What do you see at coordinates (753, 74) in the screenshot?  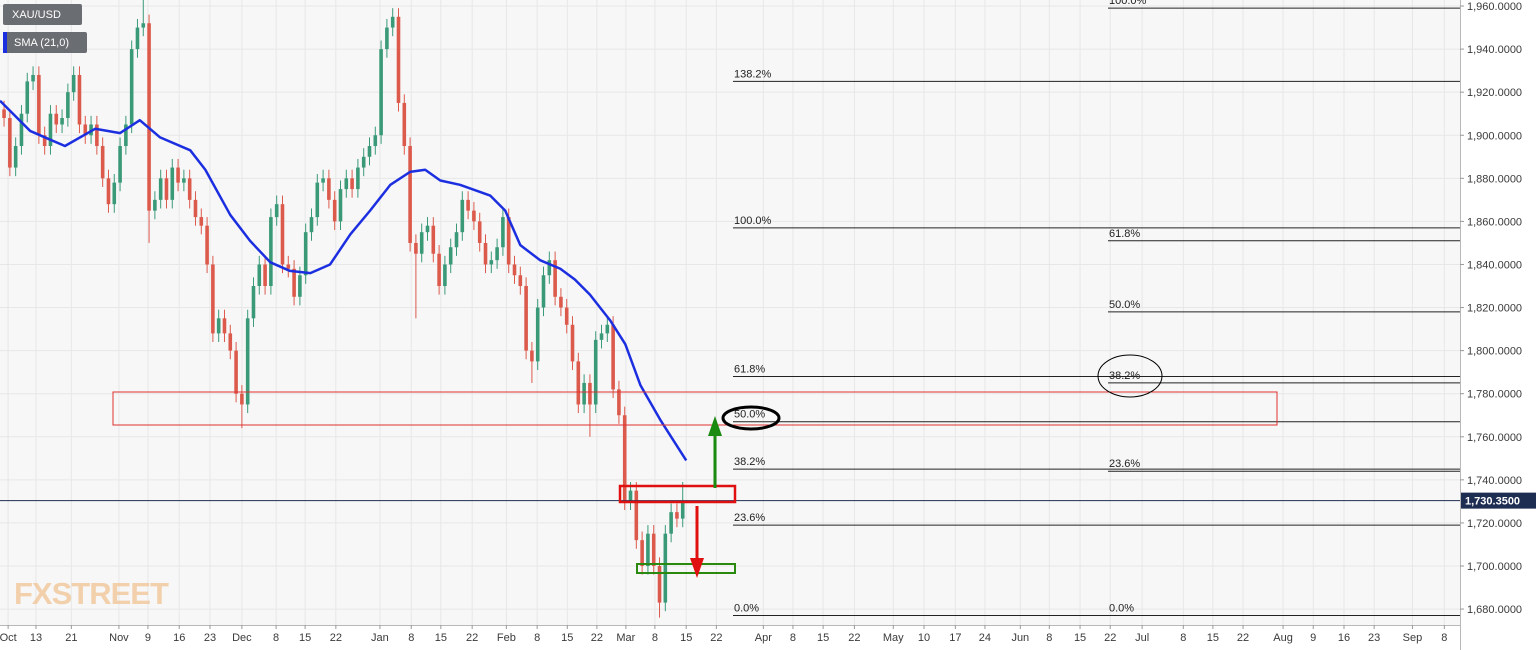 I see `fib-label: 138.2%` at bounding box center [753, 74].